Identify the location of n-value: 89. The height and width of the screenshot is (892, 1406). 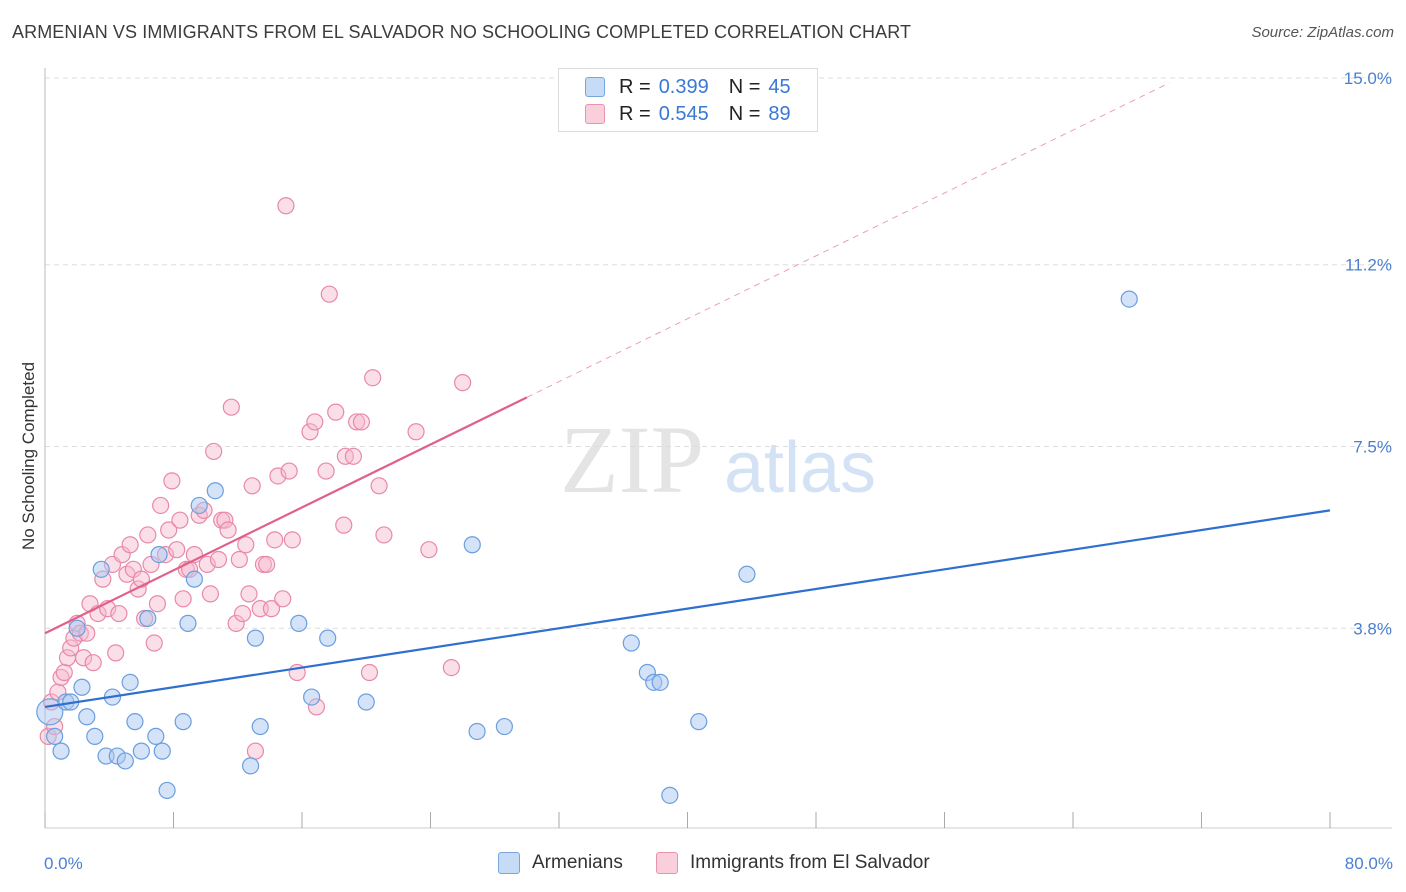
(779, 113).